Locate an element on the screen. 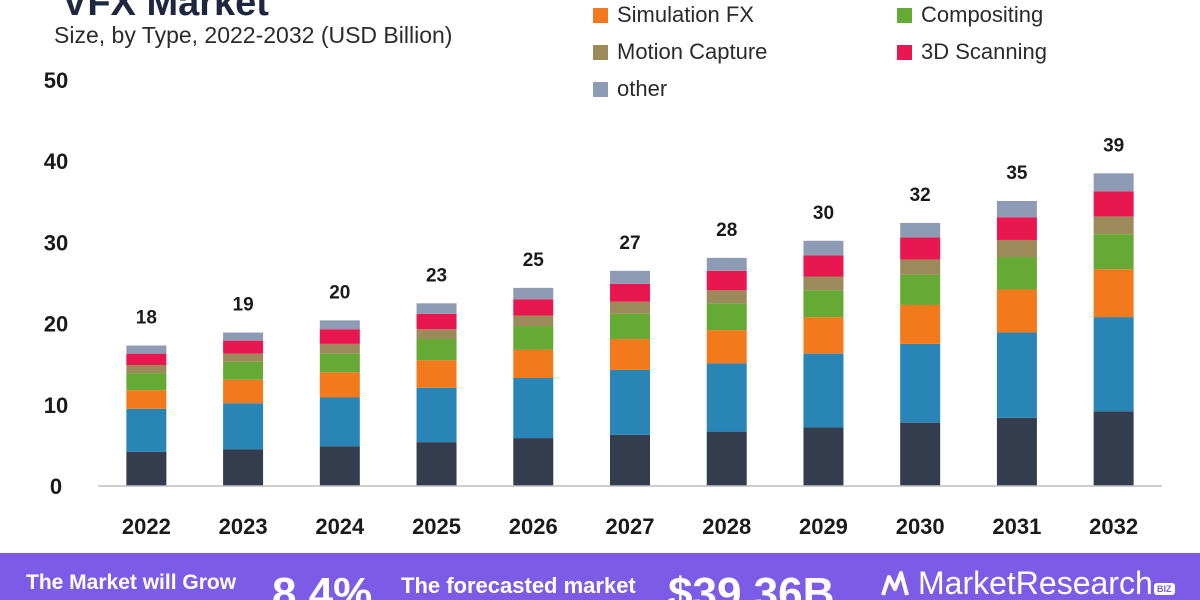 The width and height of the screenshot is (1200, 600). legend-item-compositing: Compositing is located at coordinates (970, 15).